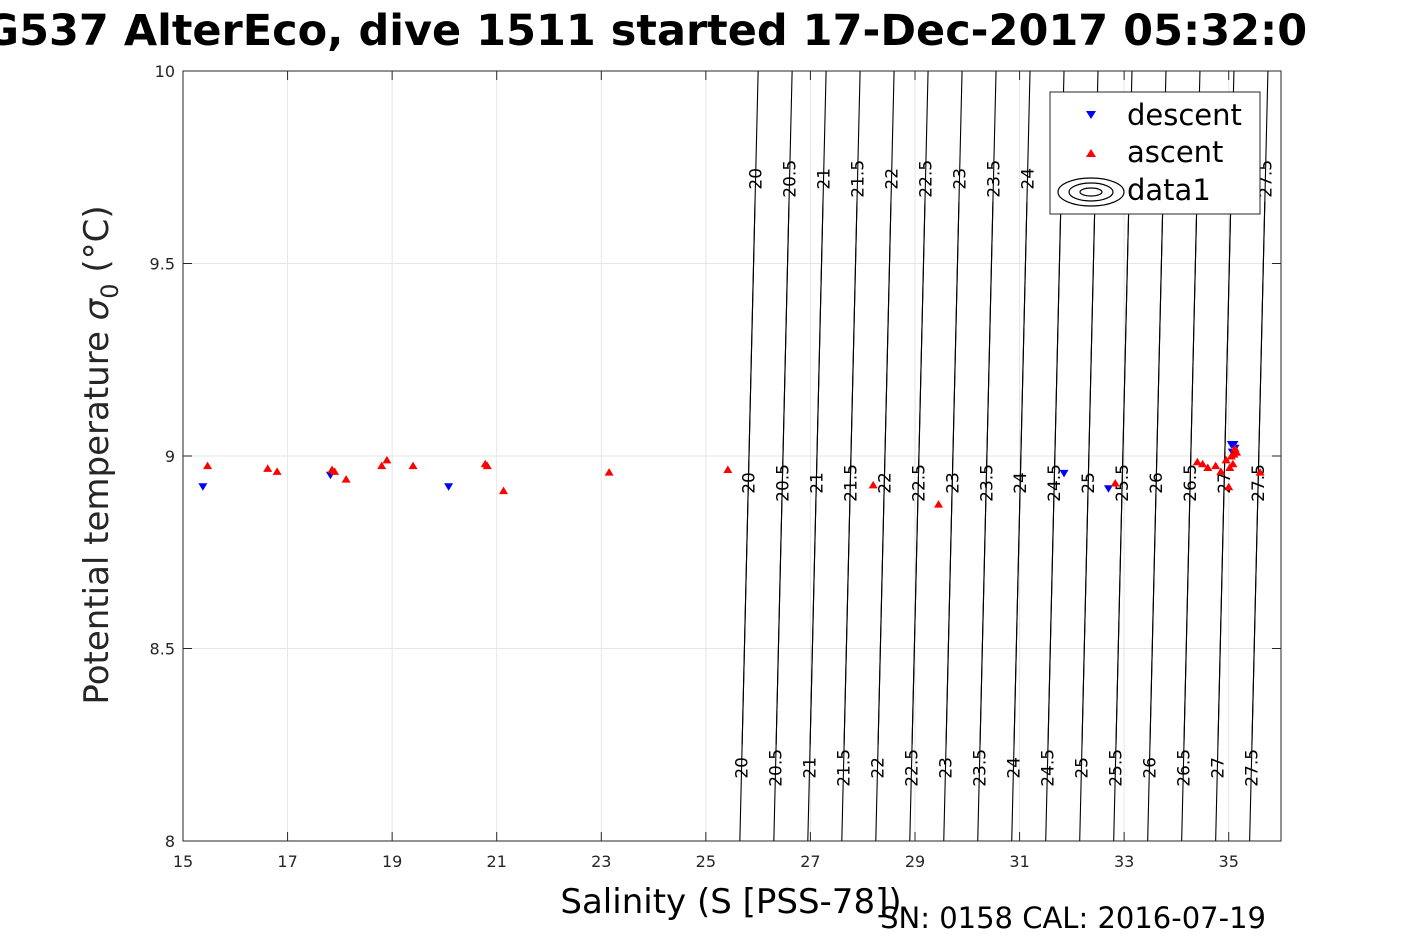  Describe the element at coordinates (915, 861) in the screenshot. I see `x-tick-label: 29` at that location.